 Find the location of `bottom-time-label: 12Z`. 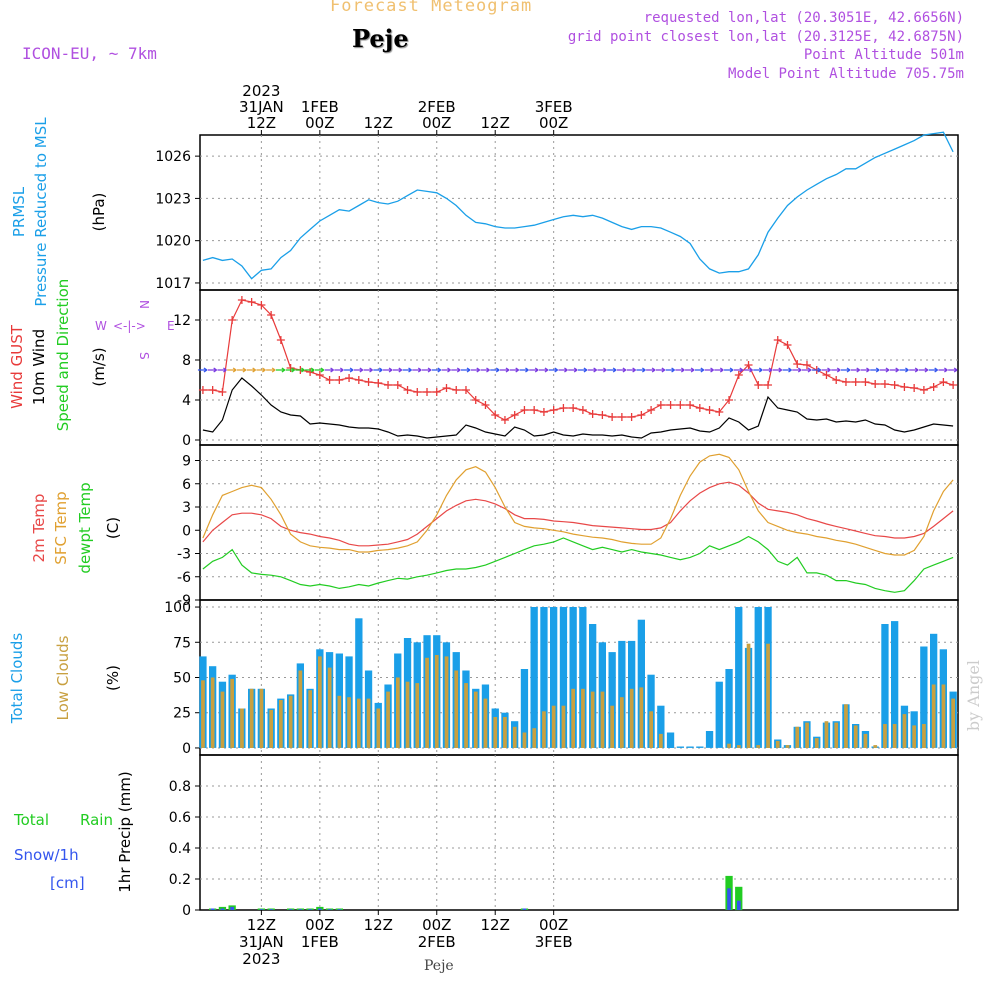

bottom-time-label: 12Z is located at coordinates (261, 925).